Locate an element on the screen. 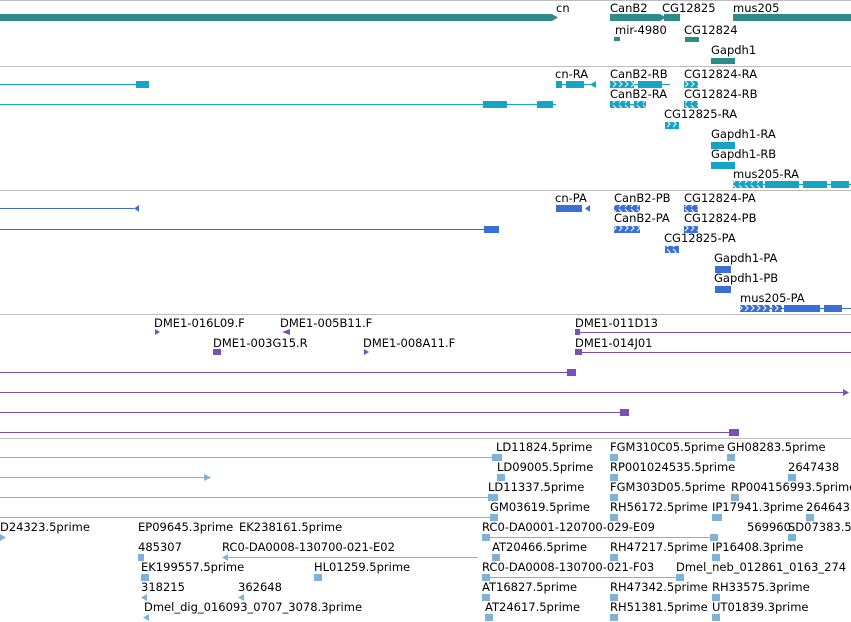 The image size is (851, 622). est-feature: EK238161.5prime is located at coordinates (290, 527).